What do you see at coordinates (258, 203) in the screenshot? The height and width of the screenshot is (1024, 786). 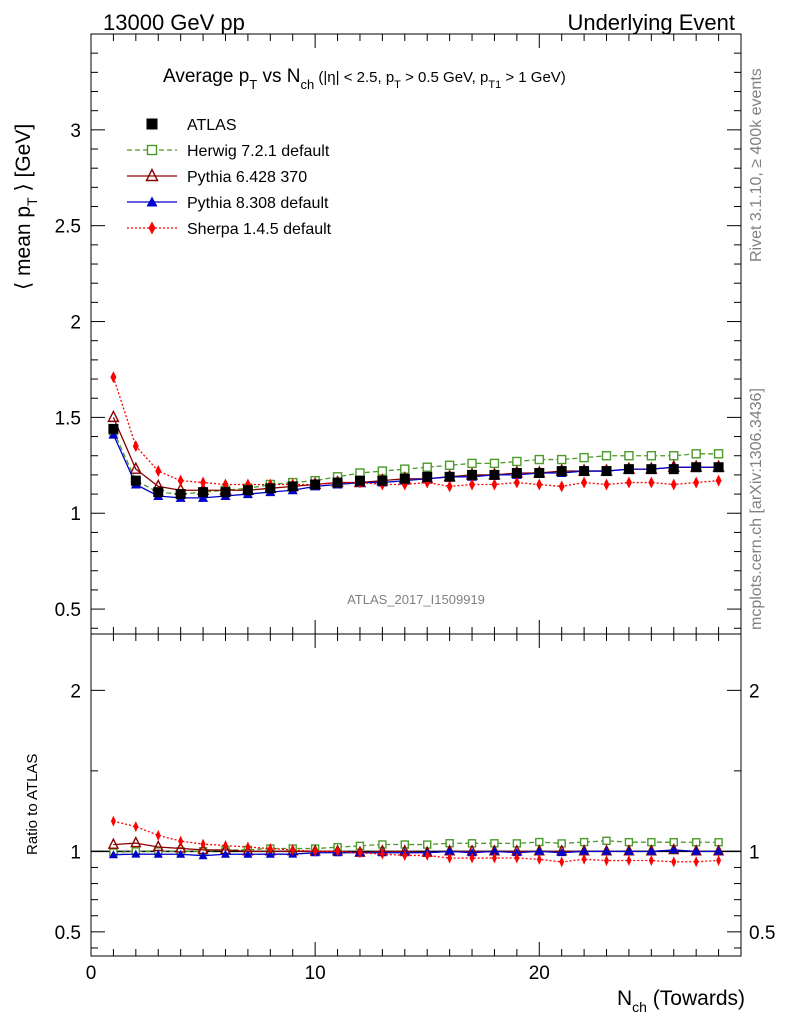 I see `legend-label: Pythia 8.308 default` at bounding box center [258, 203].